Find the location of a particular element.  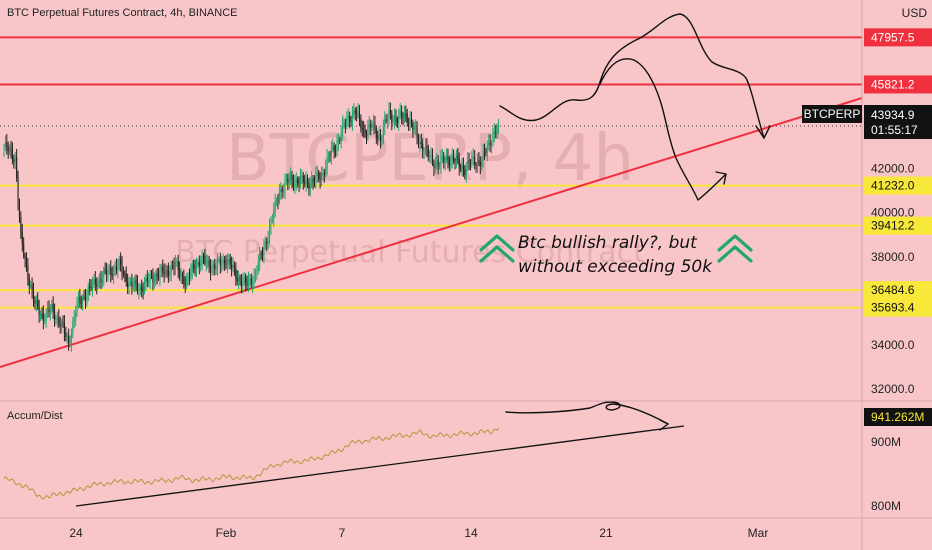

indicator-value: 941.262M is located at coordinates (897, 417).